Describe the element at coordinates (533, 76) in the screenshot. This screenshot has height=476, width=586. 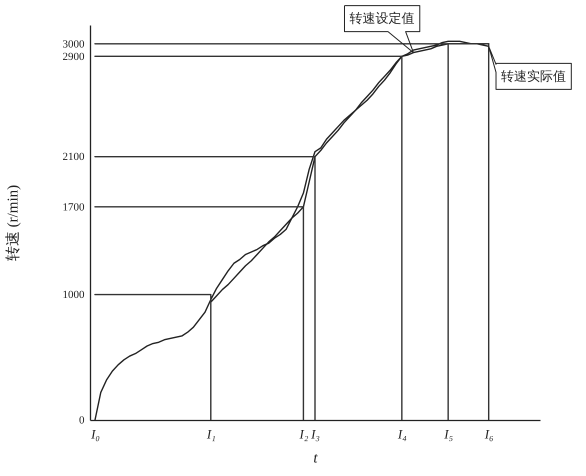
I see `series-label: 转速实际值` at that location.